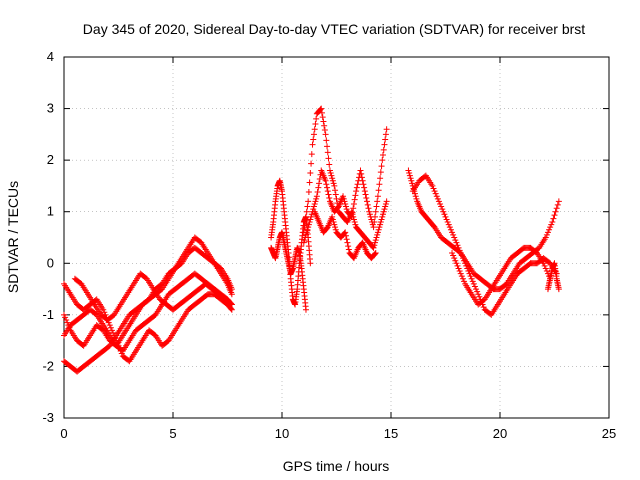  What do you see at coordinates (500, 433) in the screenshot?
I see `x-tick-label: 20` at bounding box center [500, 433].